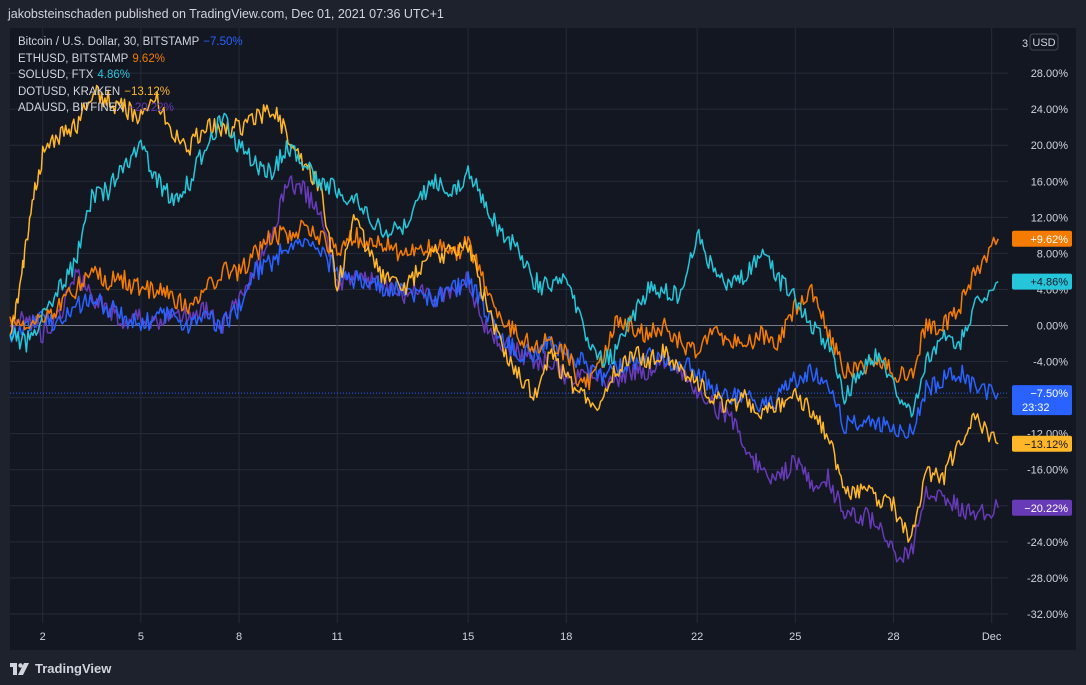 The width and height of the screenshot is (1086, 685). I want to click on last-value-badges: −7.50% 23:32 +9.62% +4.86% −13.12% −20.22%, so click(1042, 373).